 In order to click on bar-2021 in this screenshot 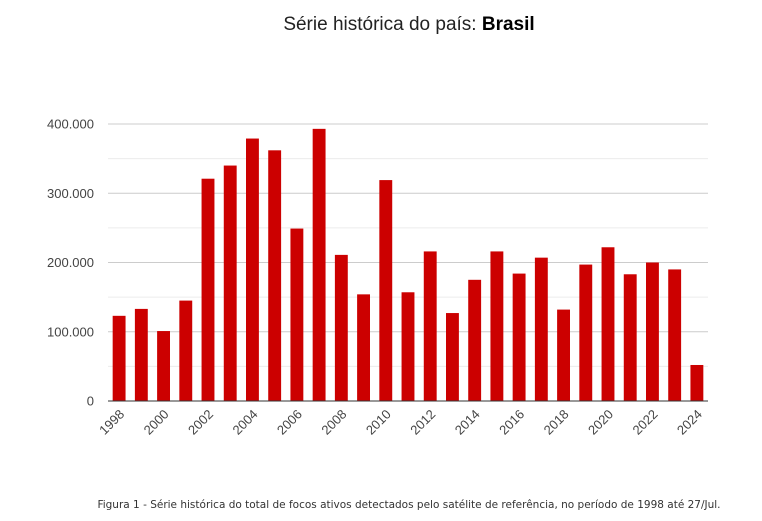, I will do `click(630, 337)`.